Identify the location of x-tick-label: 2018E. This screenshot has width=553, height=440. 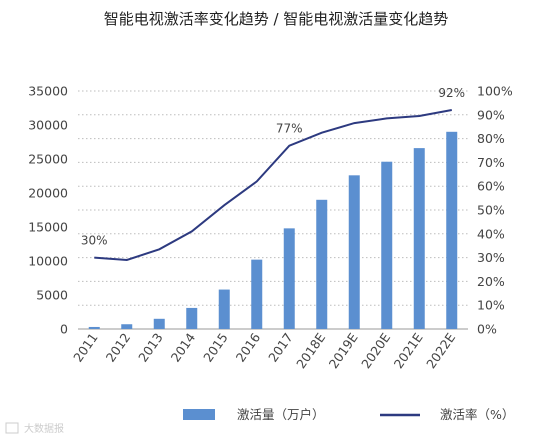
(310, 350).